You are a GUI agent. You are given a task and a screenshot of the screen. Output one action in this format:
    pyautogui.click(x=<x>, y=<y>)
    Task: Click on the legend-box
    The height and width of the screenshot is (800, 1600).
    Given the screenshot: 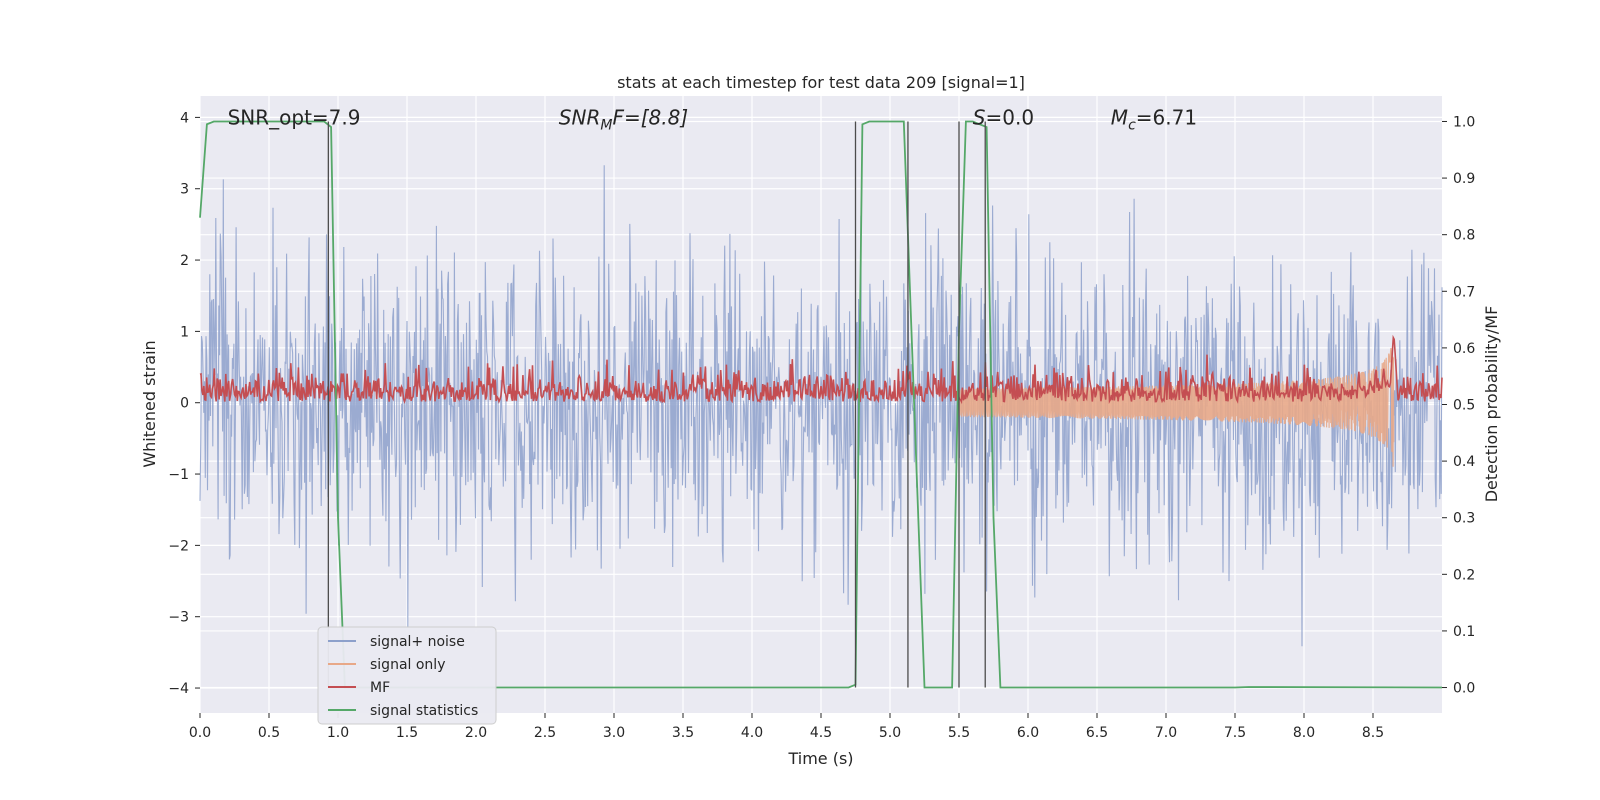 What is the action you would take?
    pyautogui.click(x=407, y=675)
    